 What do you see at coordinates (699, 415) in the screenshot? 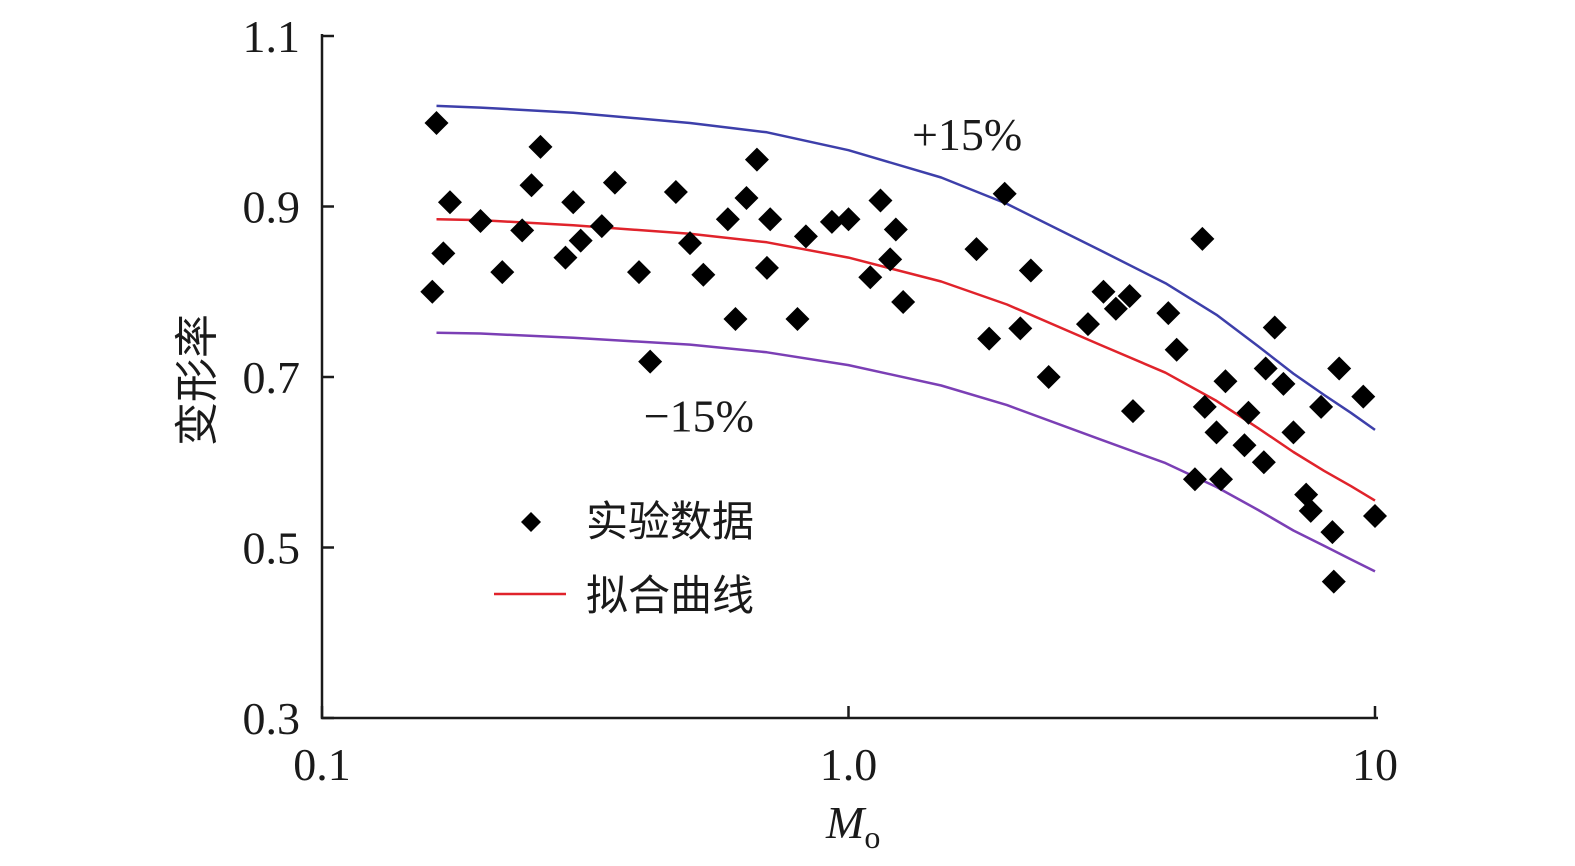
I see `annotation-minus-15: −15%` at bounding box center [699, 415].